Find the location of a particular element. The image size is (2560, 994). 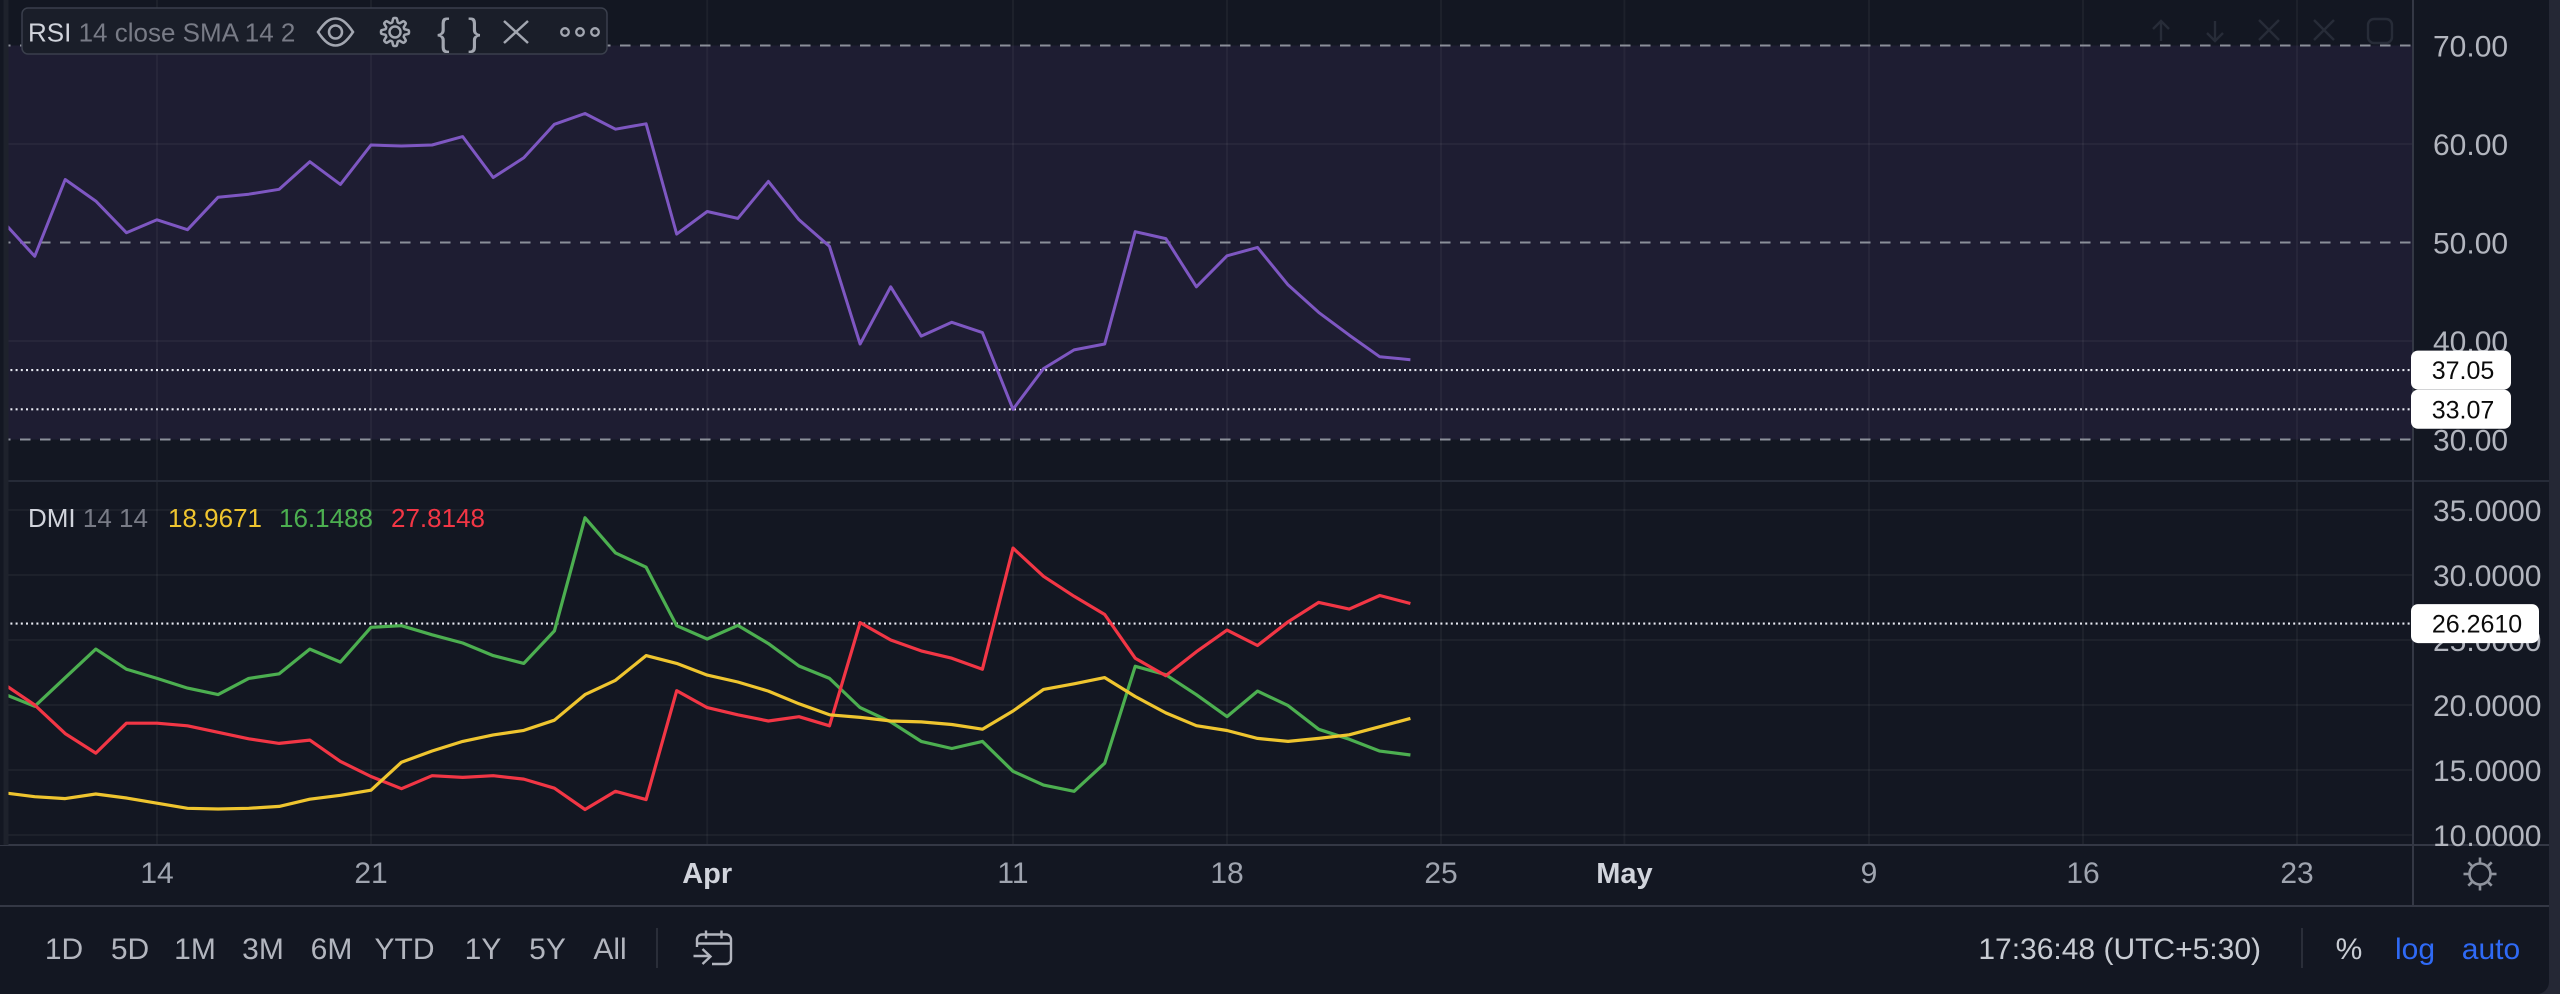

svg-text: 5Y is located at coordinates (547, 949).